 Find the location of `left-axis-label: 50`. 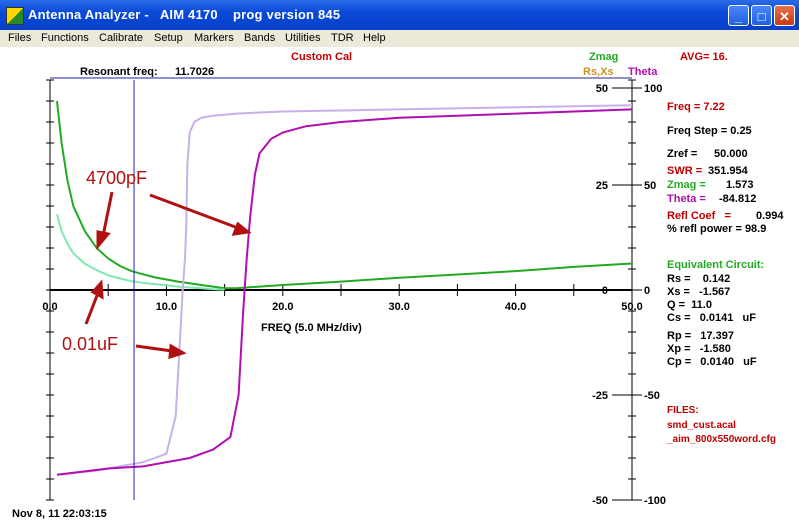

left-axis-label: 50 is located at coordinates (602, 89).